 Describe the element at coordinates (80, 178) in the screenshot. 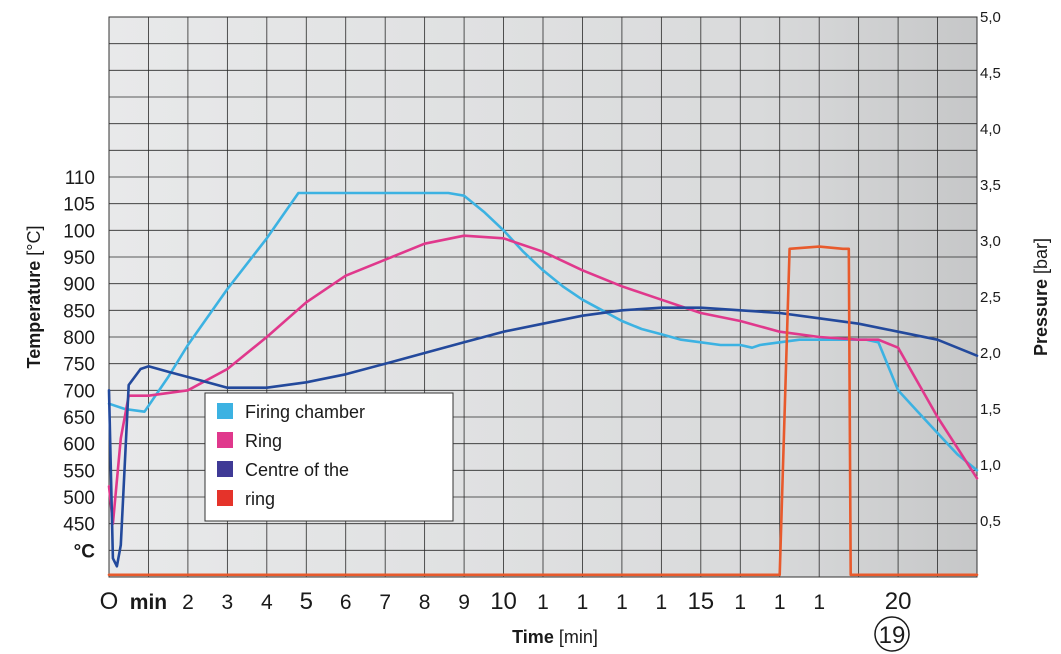

I see `y-tick-label: 110` at that location.